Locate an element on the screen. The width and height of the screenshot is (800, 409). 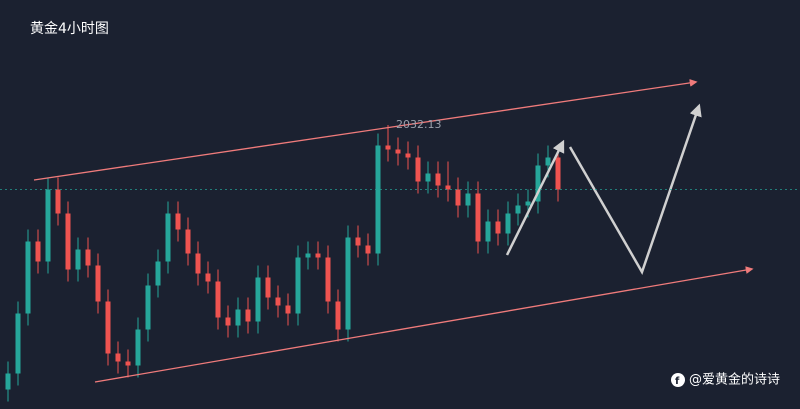
chart-title: 黄金4小时图 is located at coordinates (69, 28).